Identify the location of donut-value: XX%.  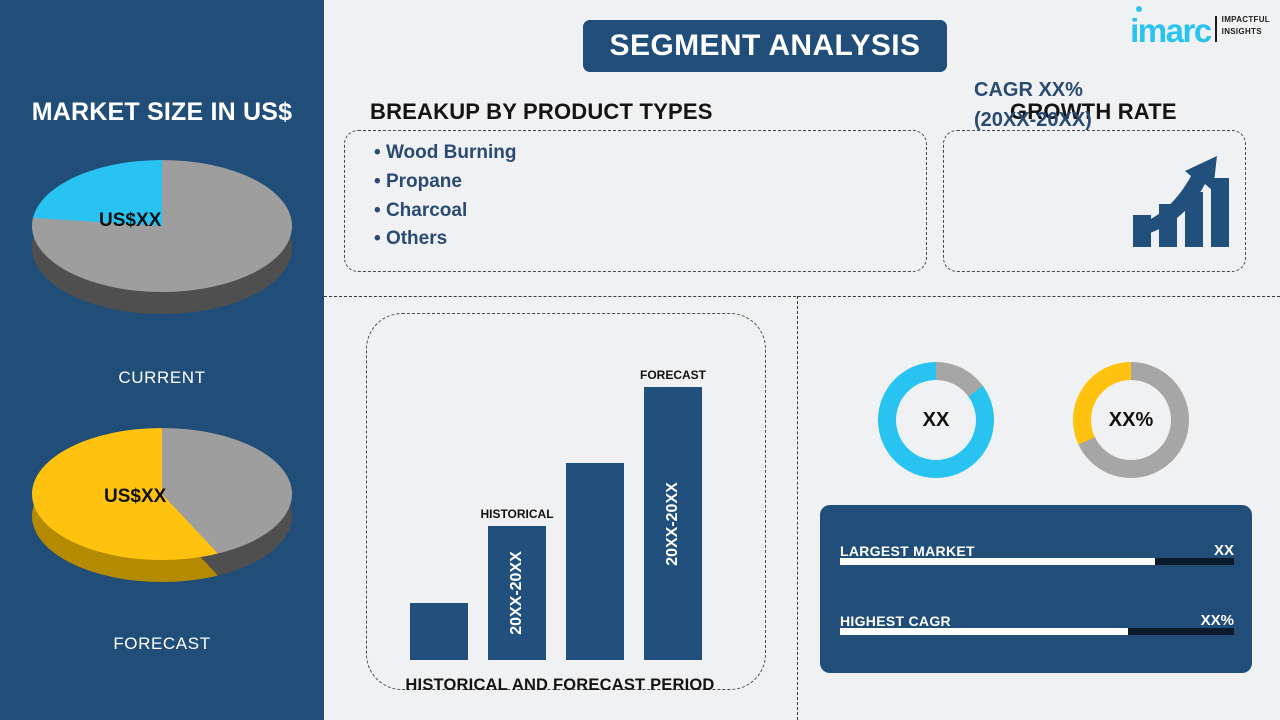
(1131, 420).